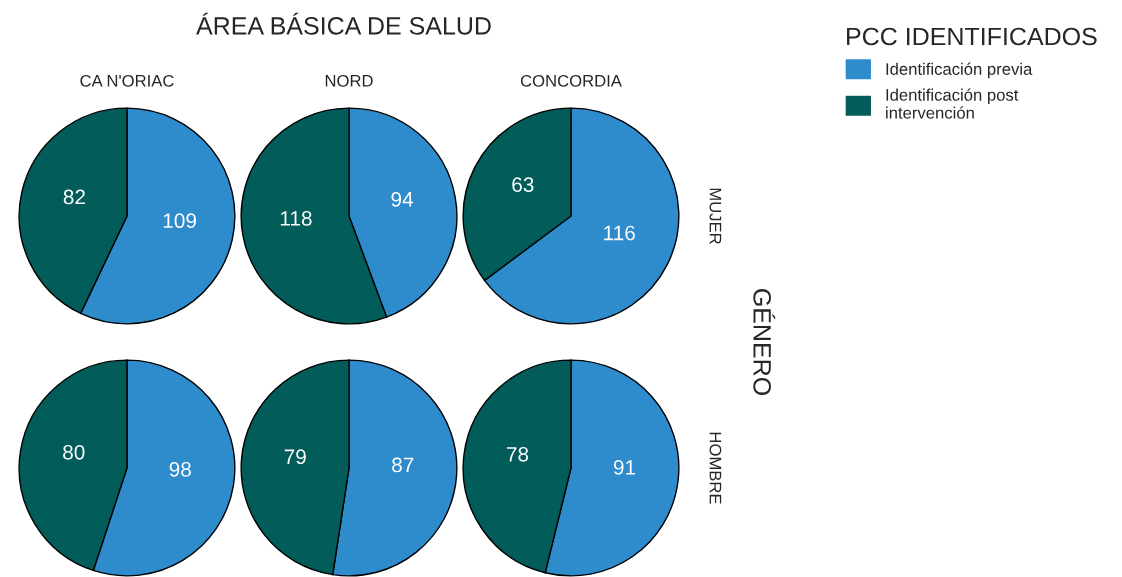 The image size is (1122, 577). What do you see at coordinates (180, 469) in the screenshot?
I see `data-label: 98` at bounding box center [180, 469].